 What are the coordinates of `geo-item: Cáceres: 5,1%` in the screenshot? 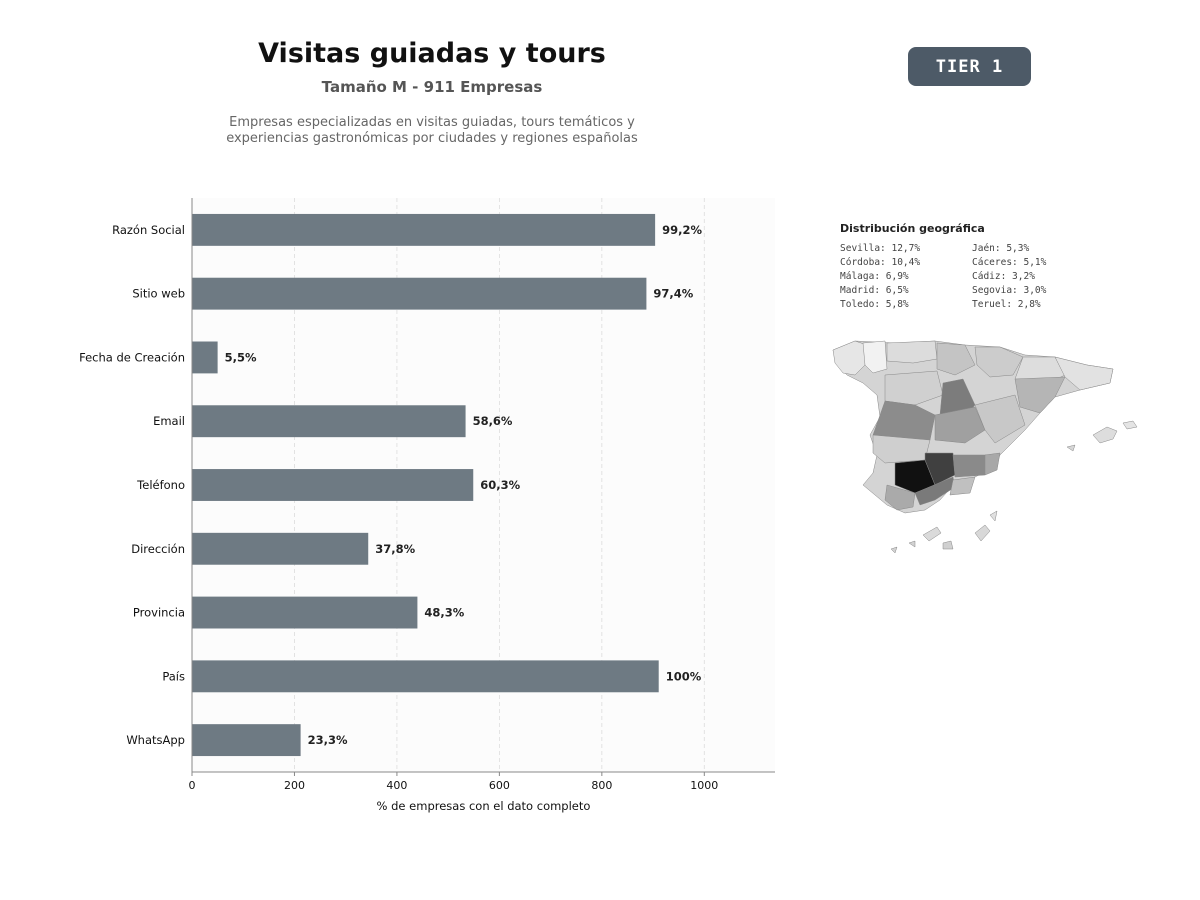 It's located at (1009, 262).